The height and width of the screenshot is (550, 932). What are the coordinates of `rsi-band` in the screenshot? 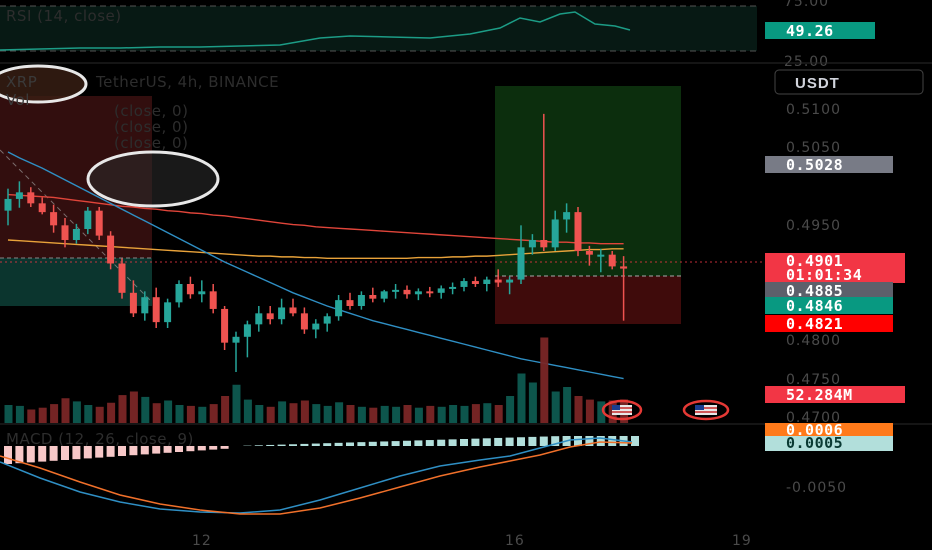 It's located at (378, 28).